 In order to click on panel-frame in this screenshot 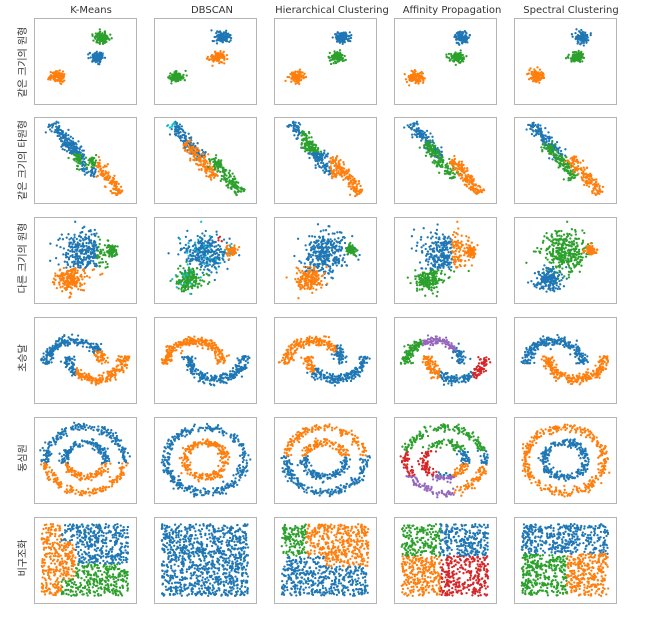, I will do `click(85, 61)`.